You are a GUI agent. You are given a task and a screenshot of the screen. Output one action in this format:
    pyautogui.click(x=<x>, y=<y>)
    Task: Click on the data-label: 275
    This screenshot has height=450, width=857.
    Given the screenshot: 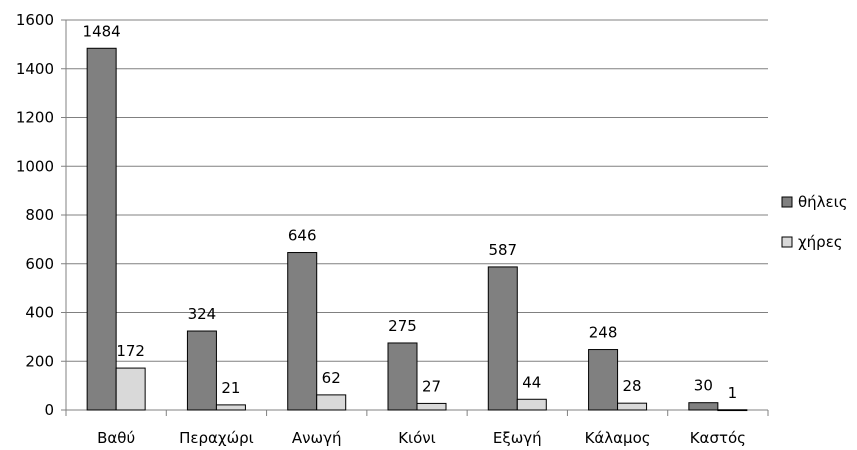 What is the action you would take?
    pyautogui.click(x=402, y=326)
    